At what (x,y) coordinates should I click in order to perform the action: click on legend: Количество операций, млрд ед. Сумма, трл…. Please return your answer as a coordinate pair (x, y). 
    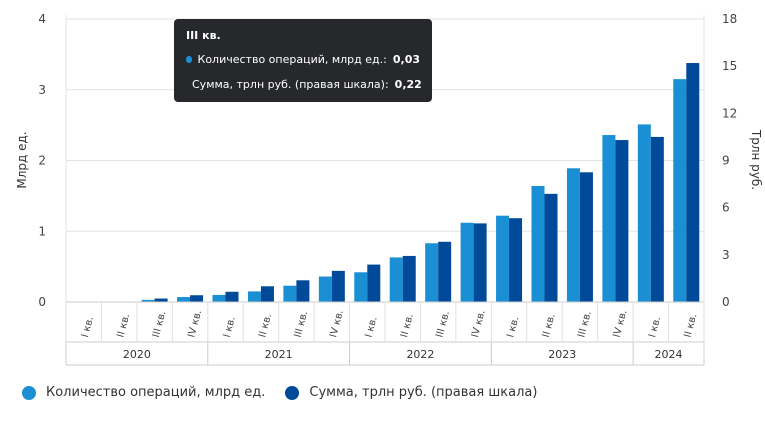
    Looking at the image, I should click on (289, 392).